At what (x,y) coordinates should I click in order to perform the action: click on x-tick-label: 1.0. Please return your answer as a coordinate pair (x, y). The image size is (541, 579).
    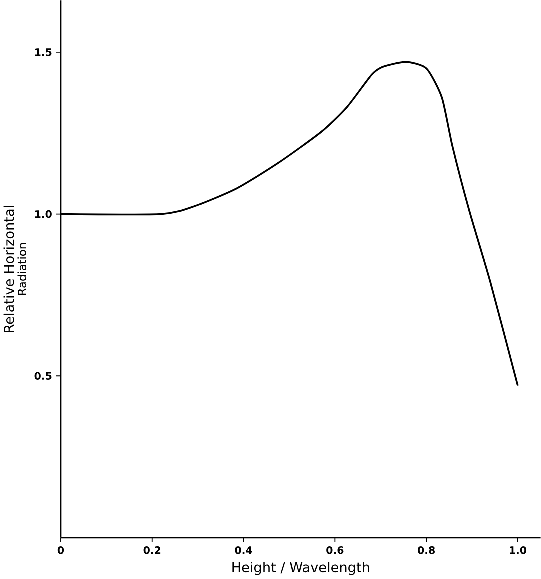
    Looking at the image, I should click on (518, 550).